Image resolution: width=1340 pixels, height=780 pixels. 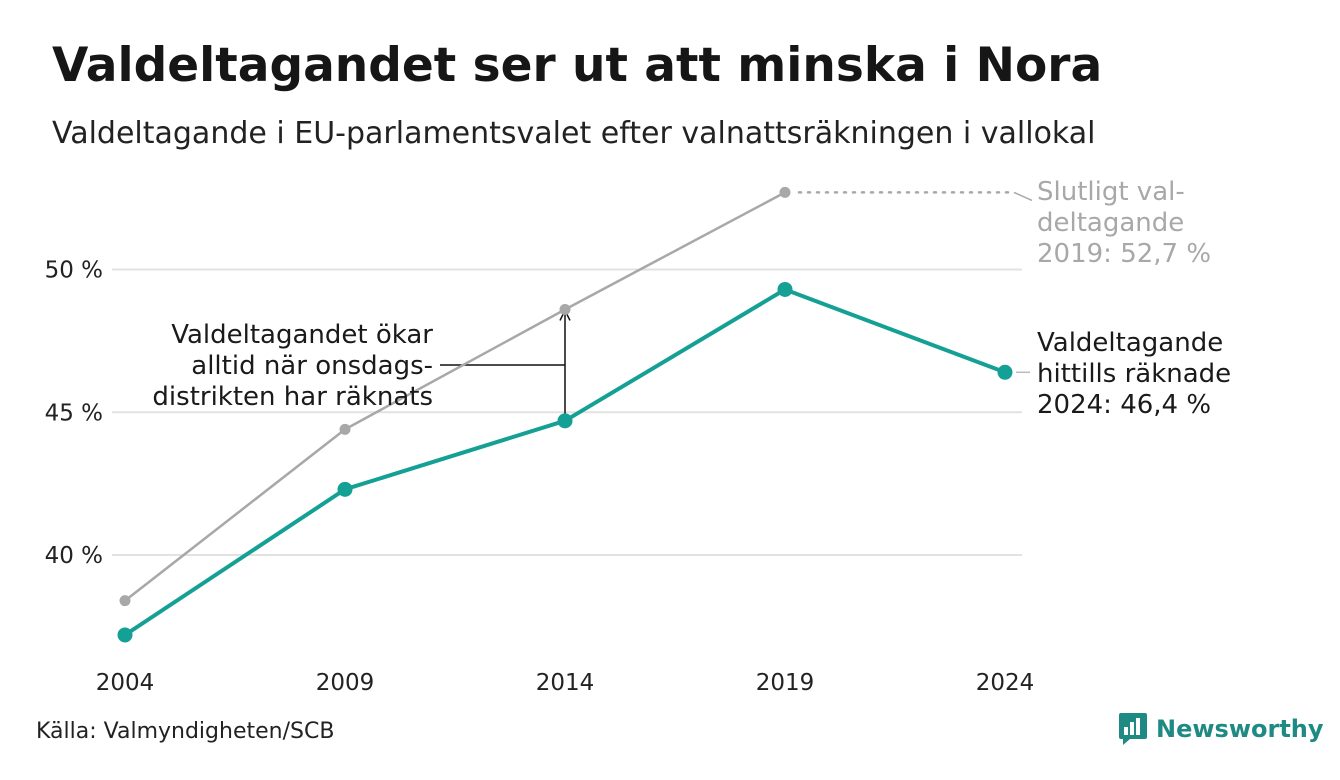 I want to click on annotation-connectors, so click(x=736, y=303).